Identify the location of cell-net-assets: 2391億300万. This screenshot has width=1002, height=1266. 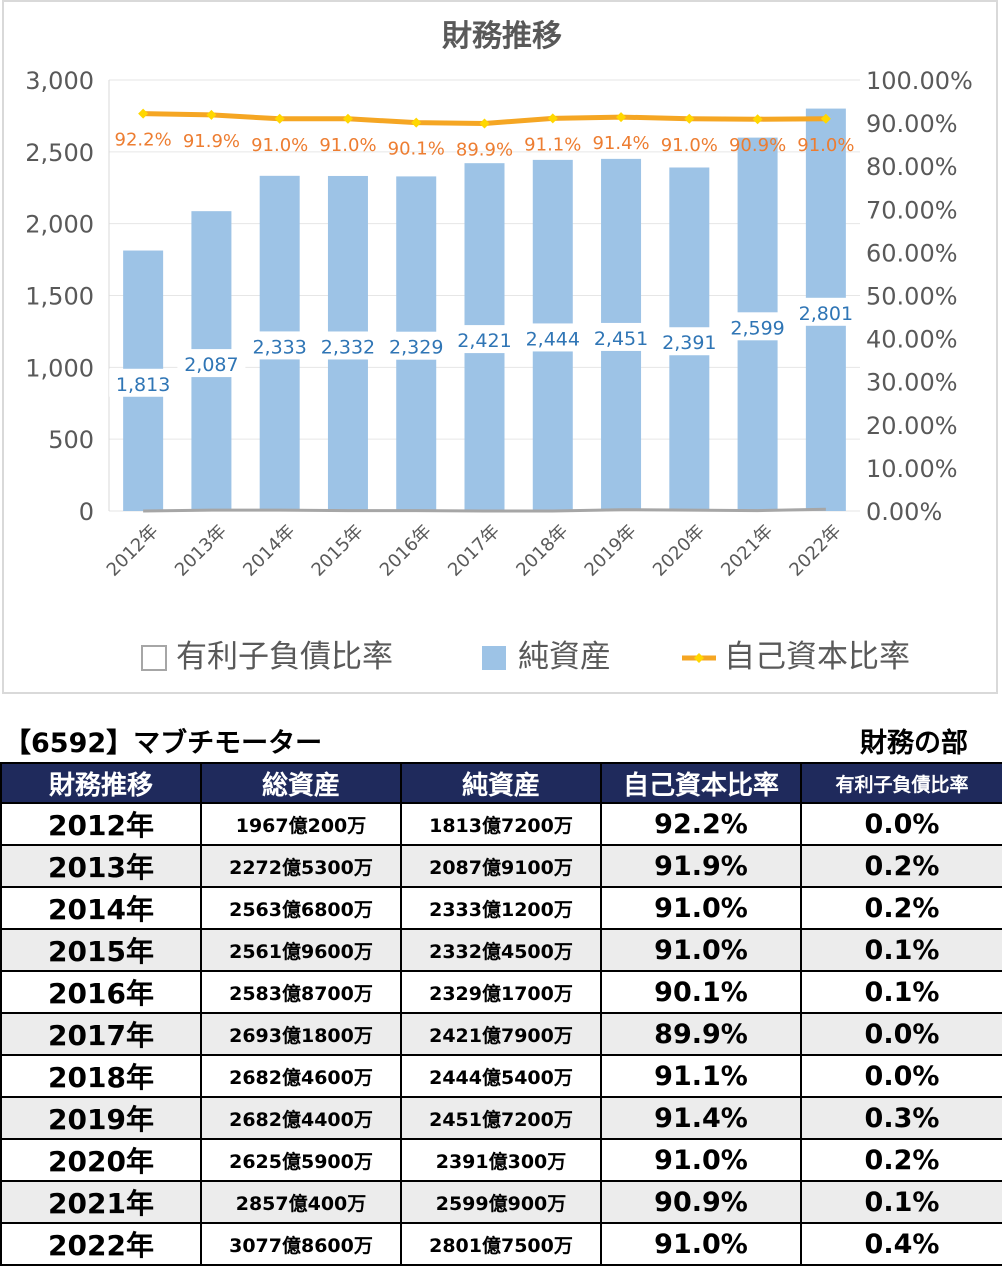
(501, 1160).